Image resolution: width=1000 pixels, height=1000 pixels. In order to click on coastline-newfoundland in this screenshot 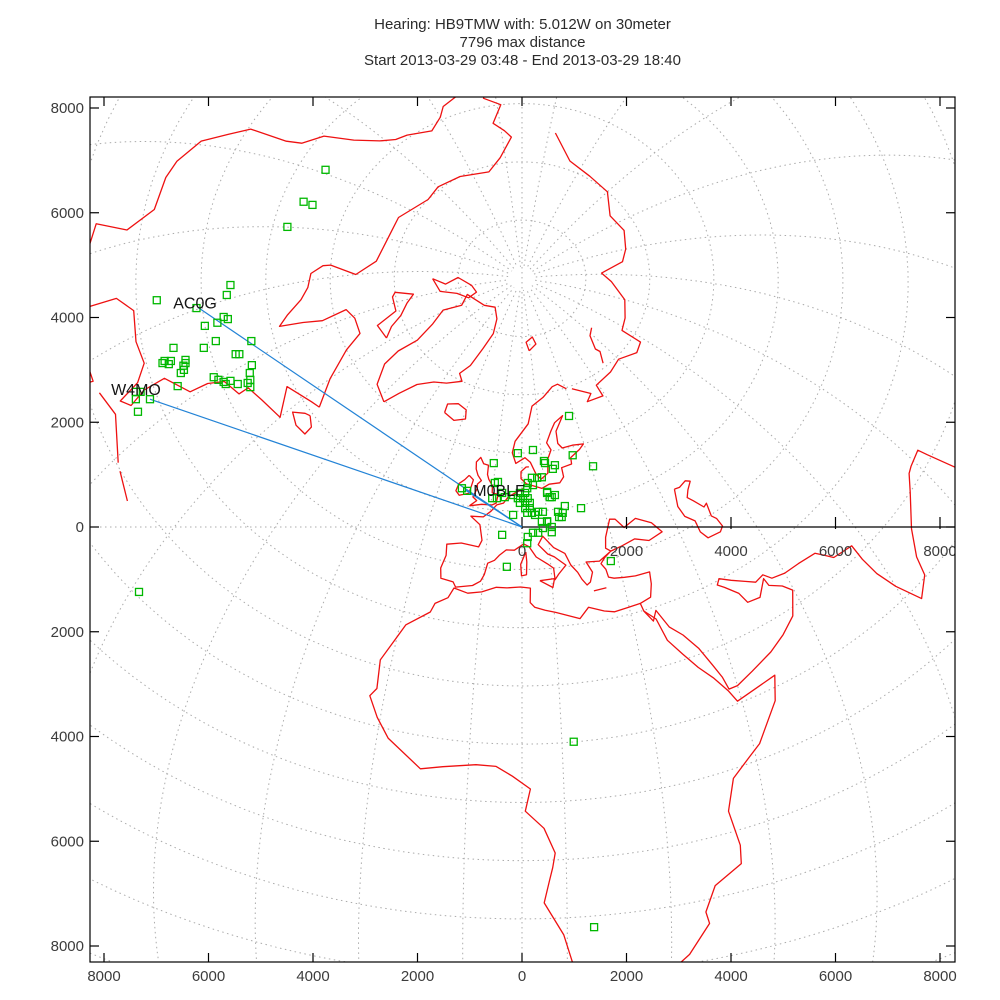, I will do `click(302, 423)`.